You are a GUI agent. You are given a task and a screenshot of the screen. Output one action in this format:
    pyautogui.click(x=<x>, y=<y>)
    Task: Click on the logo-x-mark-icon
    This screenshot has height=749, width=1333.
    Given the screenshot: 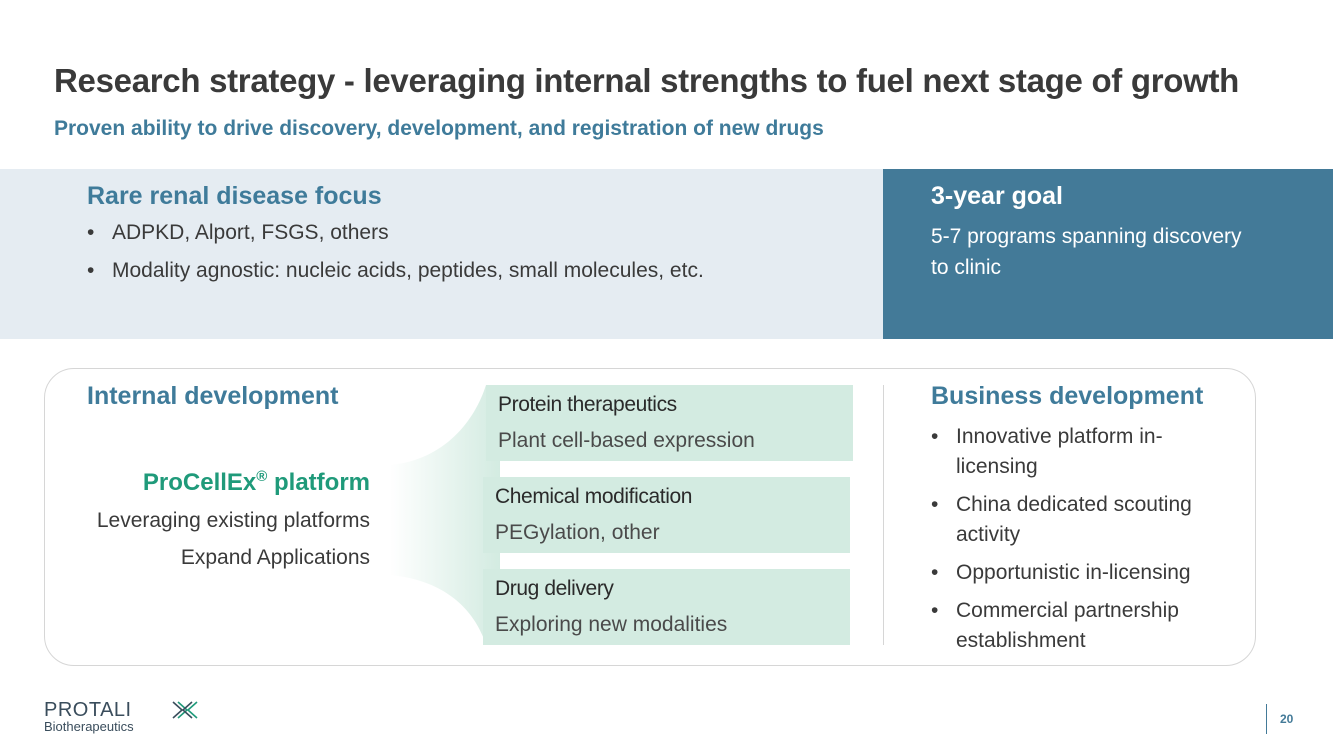 What is the action you would take?
    pyautogui.click(x=185, y=710)
    